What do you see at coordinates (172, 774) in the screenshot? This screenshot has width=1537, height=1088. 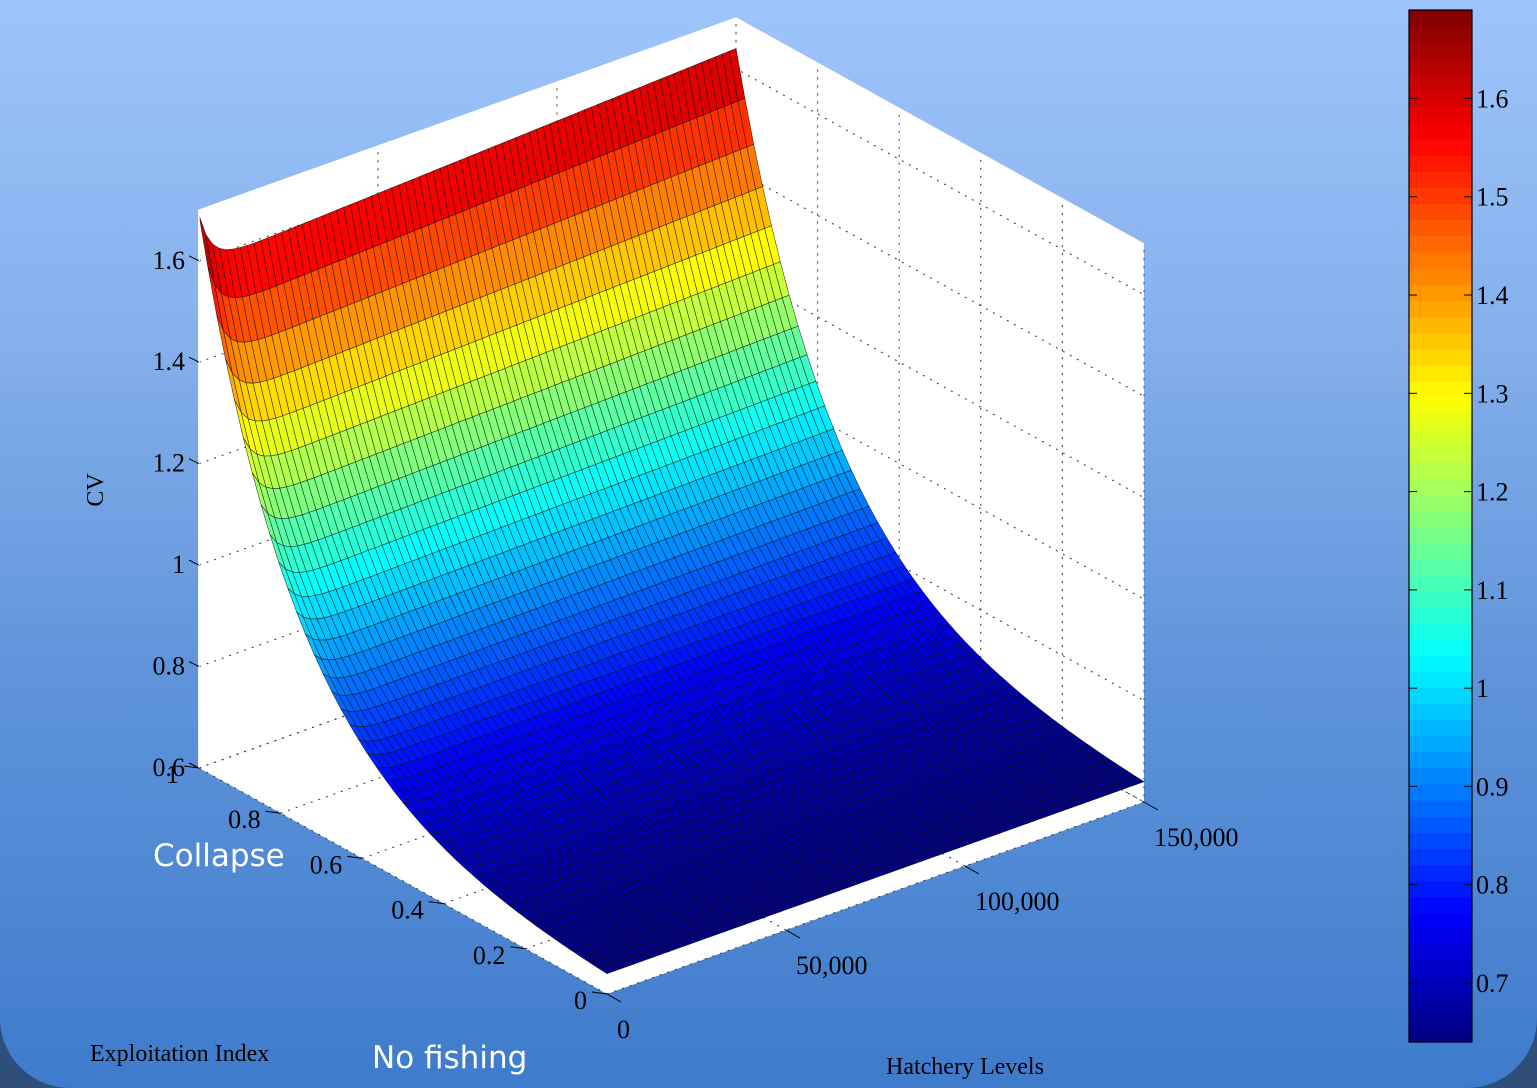 I see `x-tick-label: 1` at bounding box center [172, 774].